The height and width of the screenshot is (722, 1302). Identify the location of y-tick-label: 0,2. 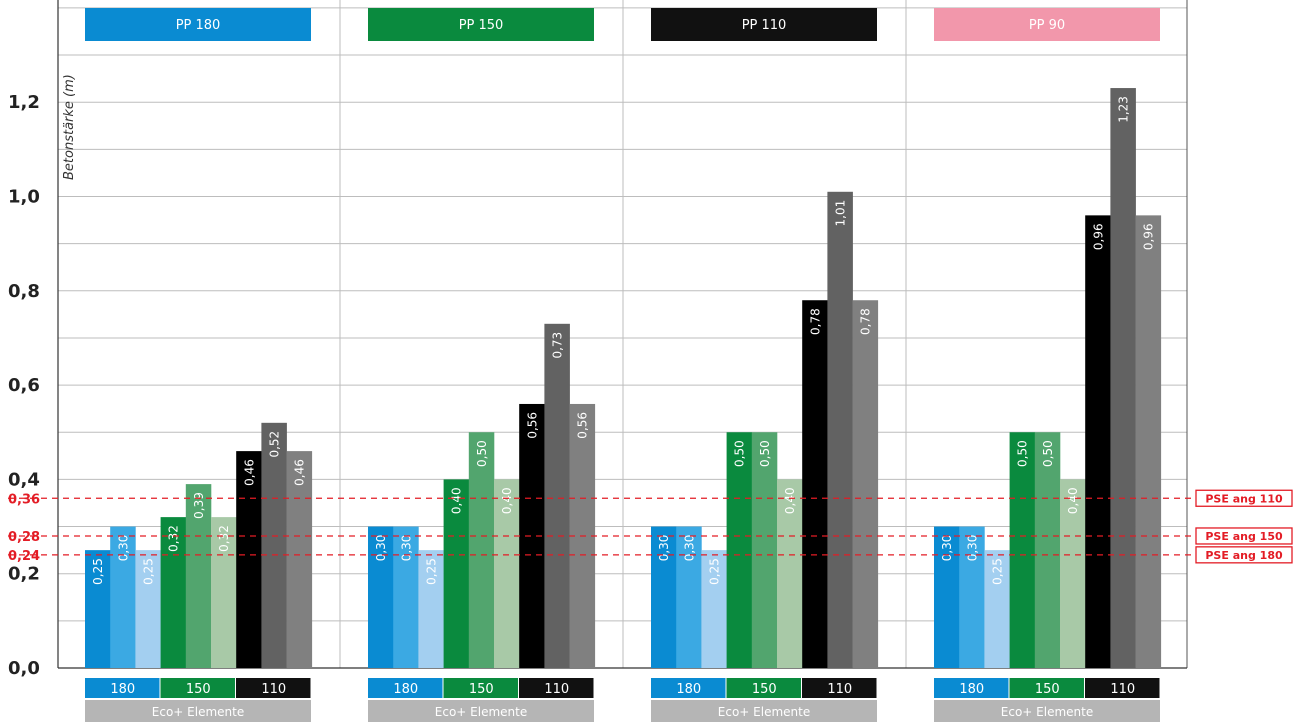
(24, 574).